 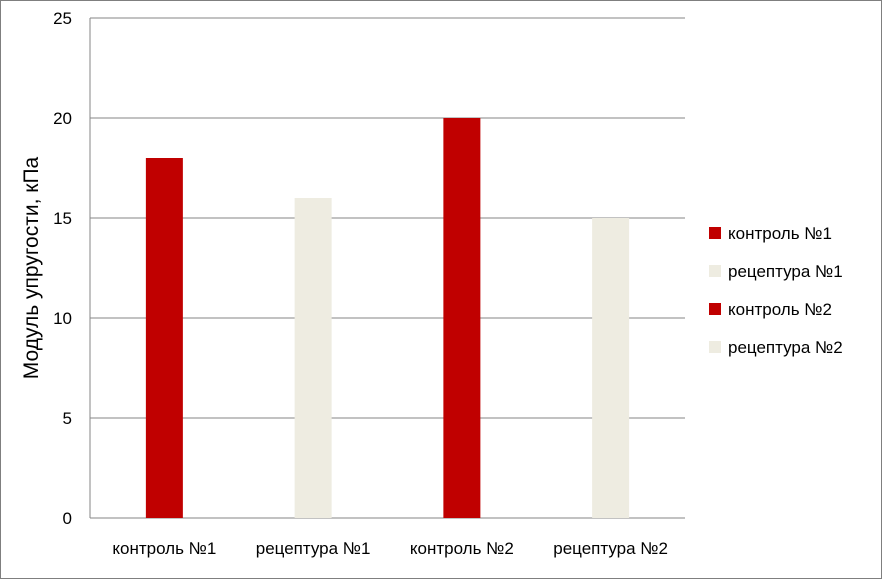 What do you see at coordinates (31, 267) in the screenshot?
I see `y-axis-label: Модуль упругости, кПа` at bounding box center [31, 267].